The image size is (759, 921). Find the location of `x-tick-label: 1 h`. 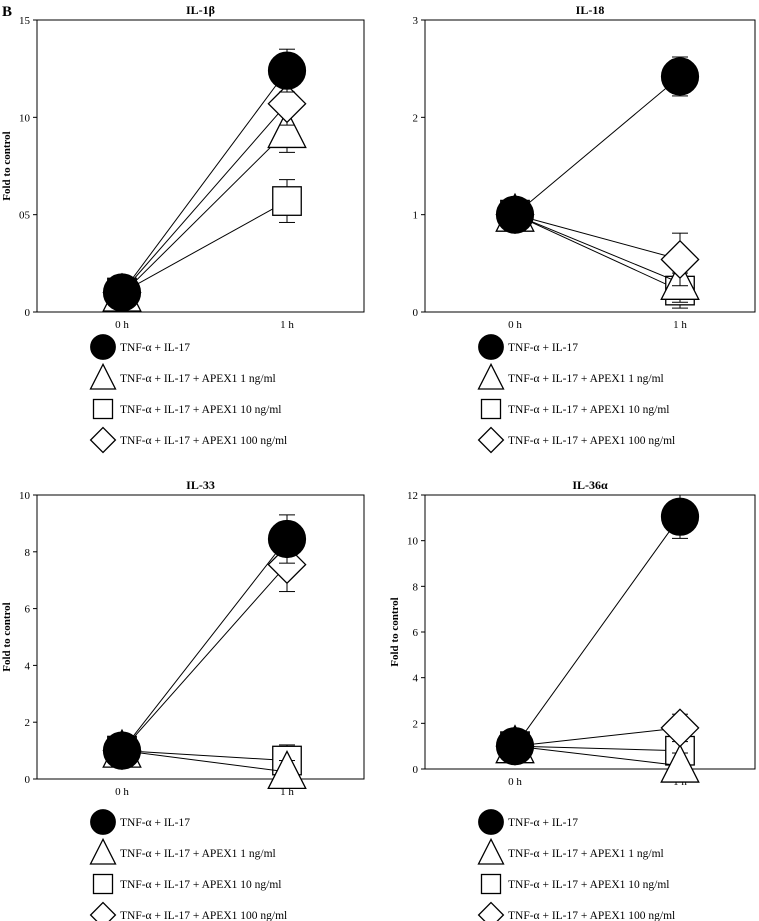

x-tick-label: 1 h is located at coordinates (680, 325).